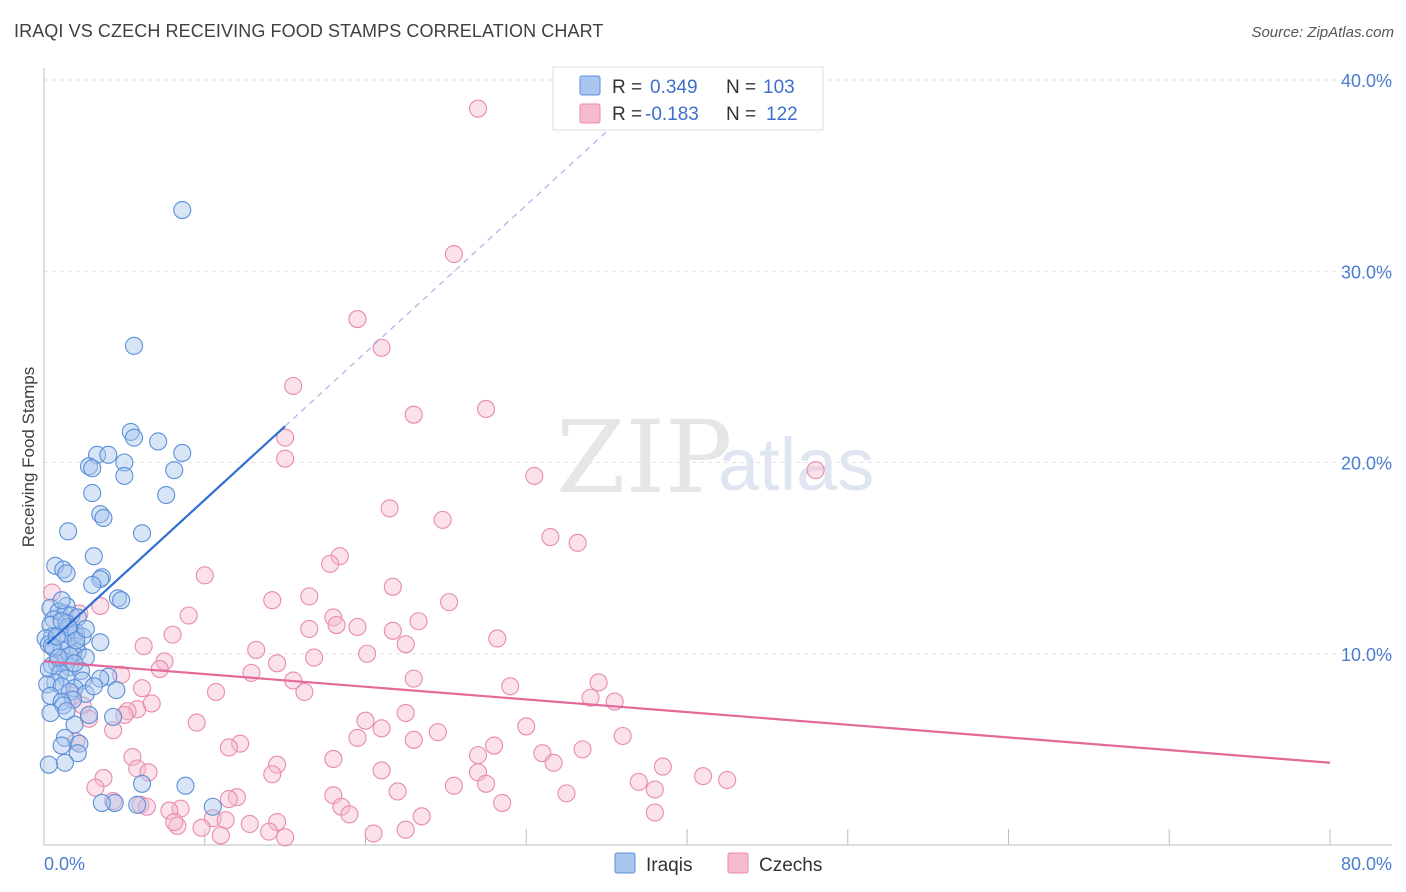 The height and width of the screenshot is (892, 1406). What do you see at coordinates (674, 87) in the screenshot?
I see `iraqis-r-value: 0.349` at bounding box center [674, 87].